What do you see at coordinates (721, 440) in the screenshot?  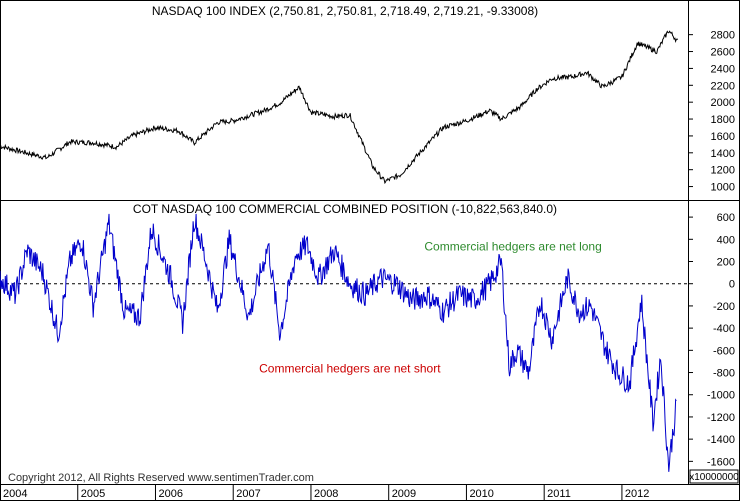 I see `cot-tick-label: -1400` at bounding box center [721, 440].